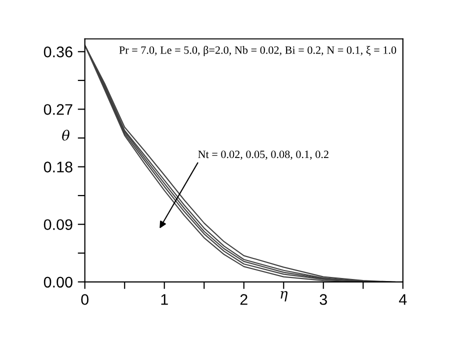  What do you see at coordinates (58, 224) in the screenshot?
I see `y-tick-label: 0.09` at bounding box center [58, 224].